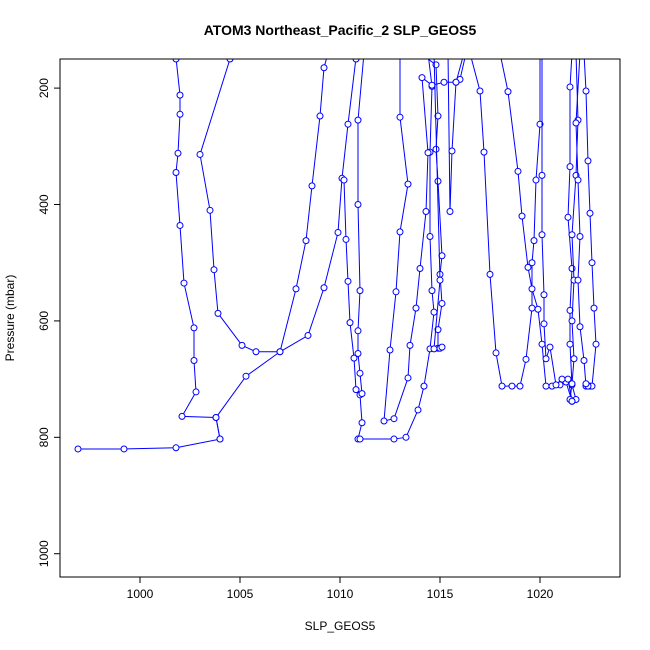 The width and height of the screenshot is (650, 650). What do you see at coordinates (44, 321) in the screenshot?
I see `y-tick-label-2: 600` at bounding box center [44, 321].